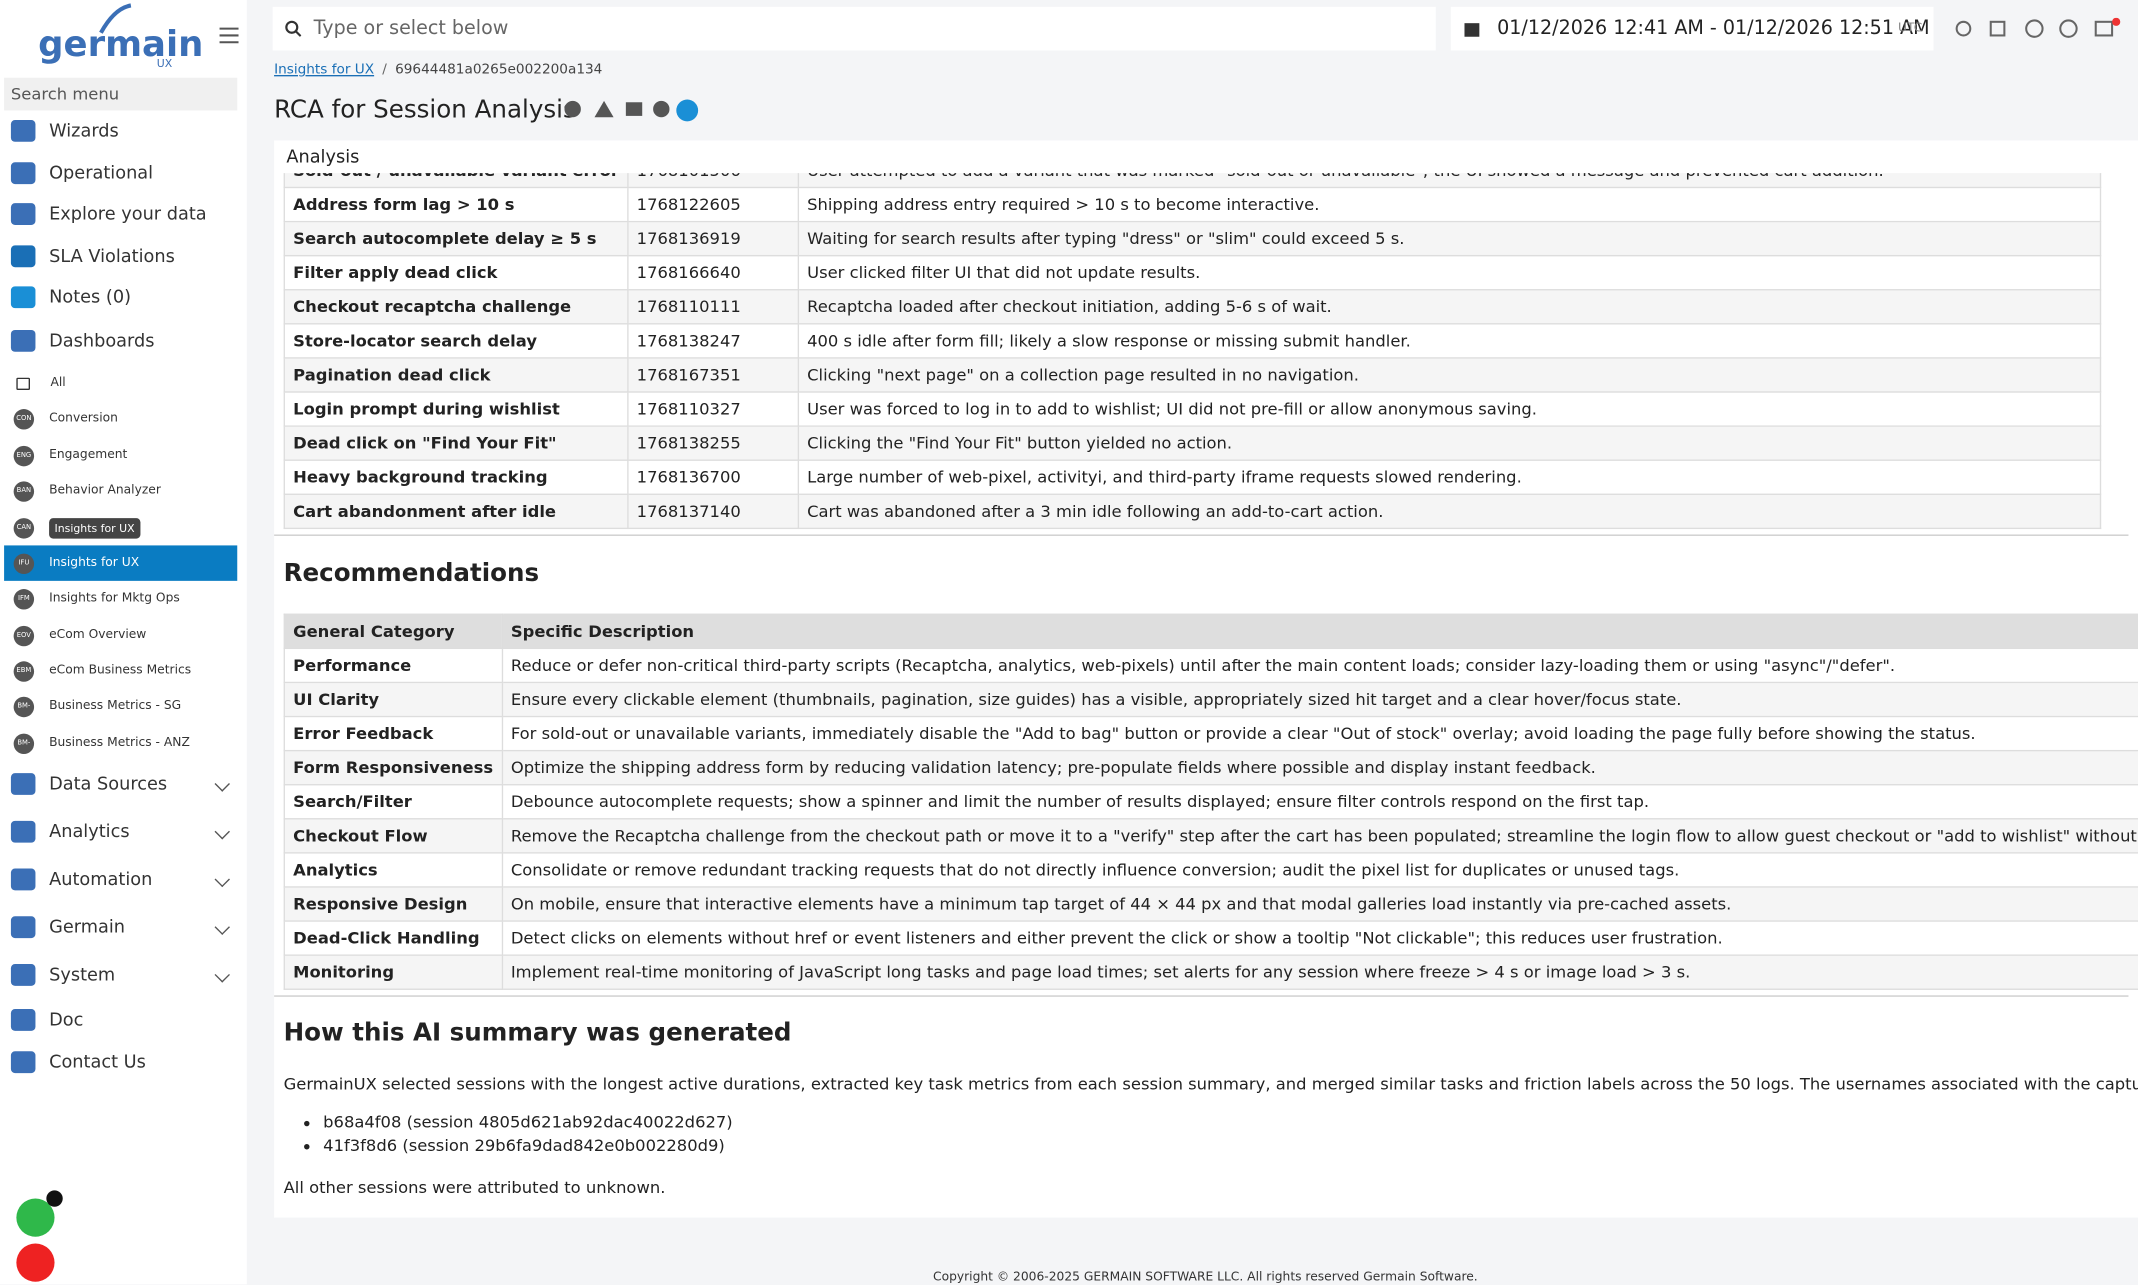 The image size is (2138, 1285). I want to click on cell: 1768122605, so click(713, 204).